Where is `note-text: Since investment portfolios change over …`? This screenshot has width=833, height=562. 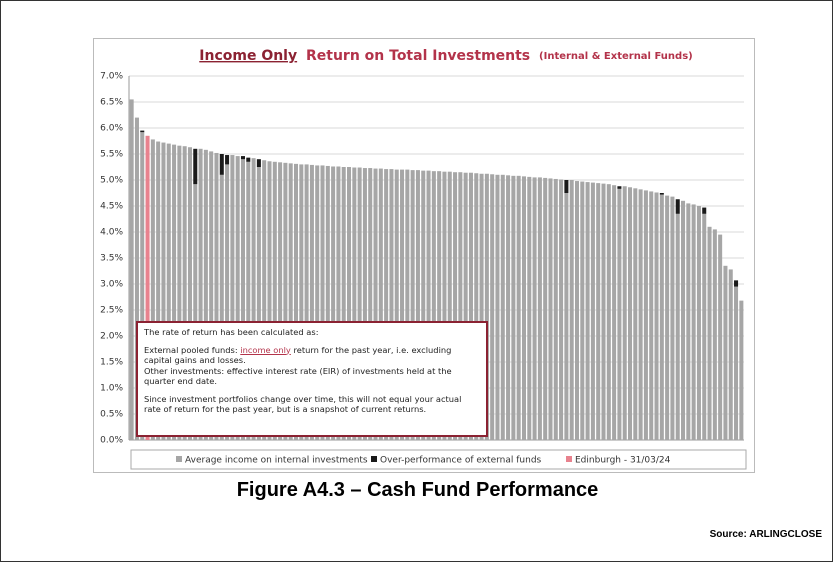 note-text: Since investment portfolios change over … is located at coordinates (303, 404).